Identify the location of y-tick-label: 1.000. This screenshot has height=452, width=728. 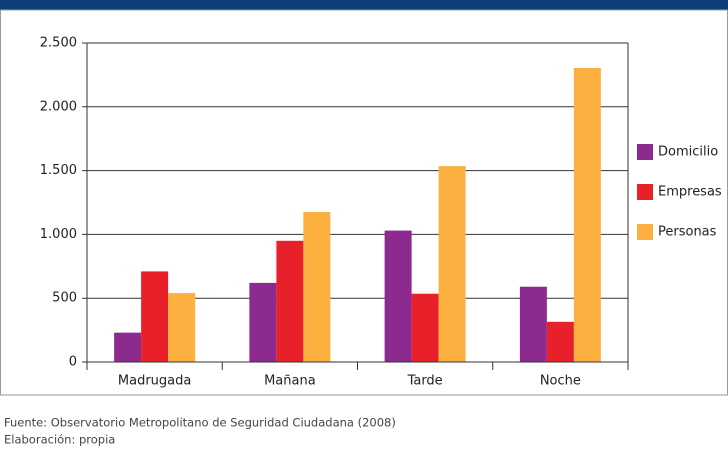
(58, 234).